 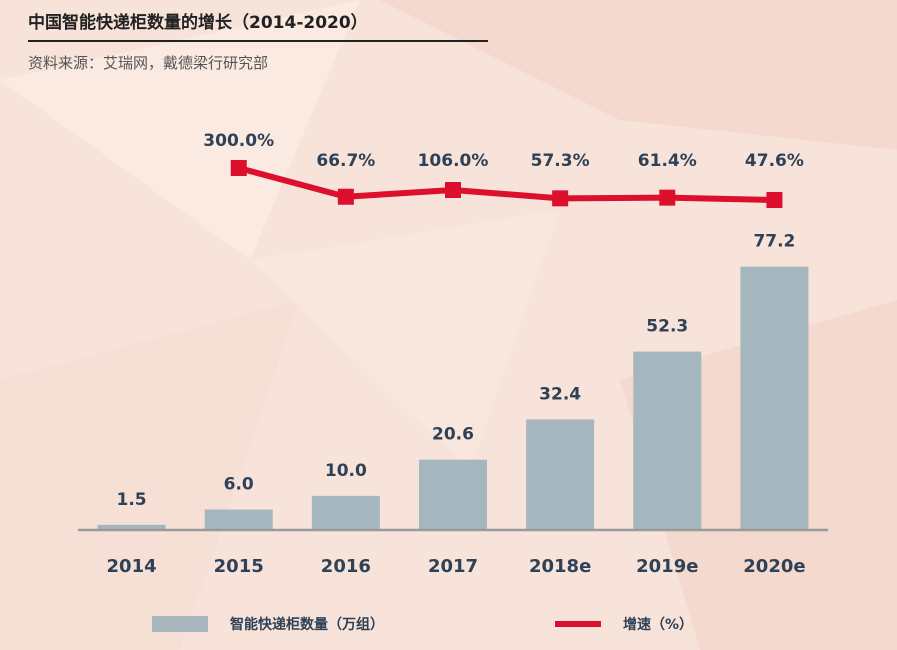 I want to click on bar-value-label-2015: 6.0, so click(x=239, y=485).